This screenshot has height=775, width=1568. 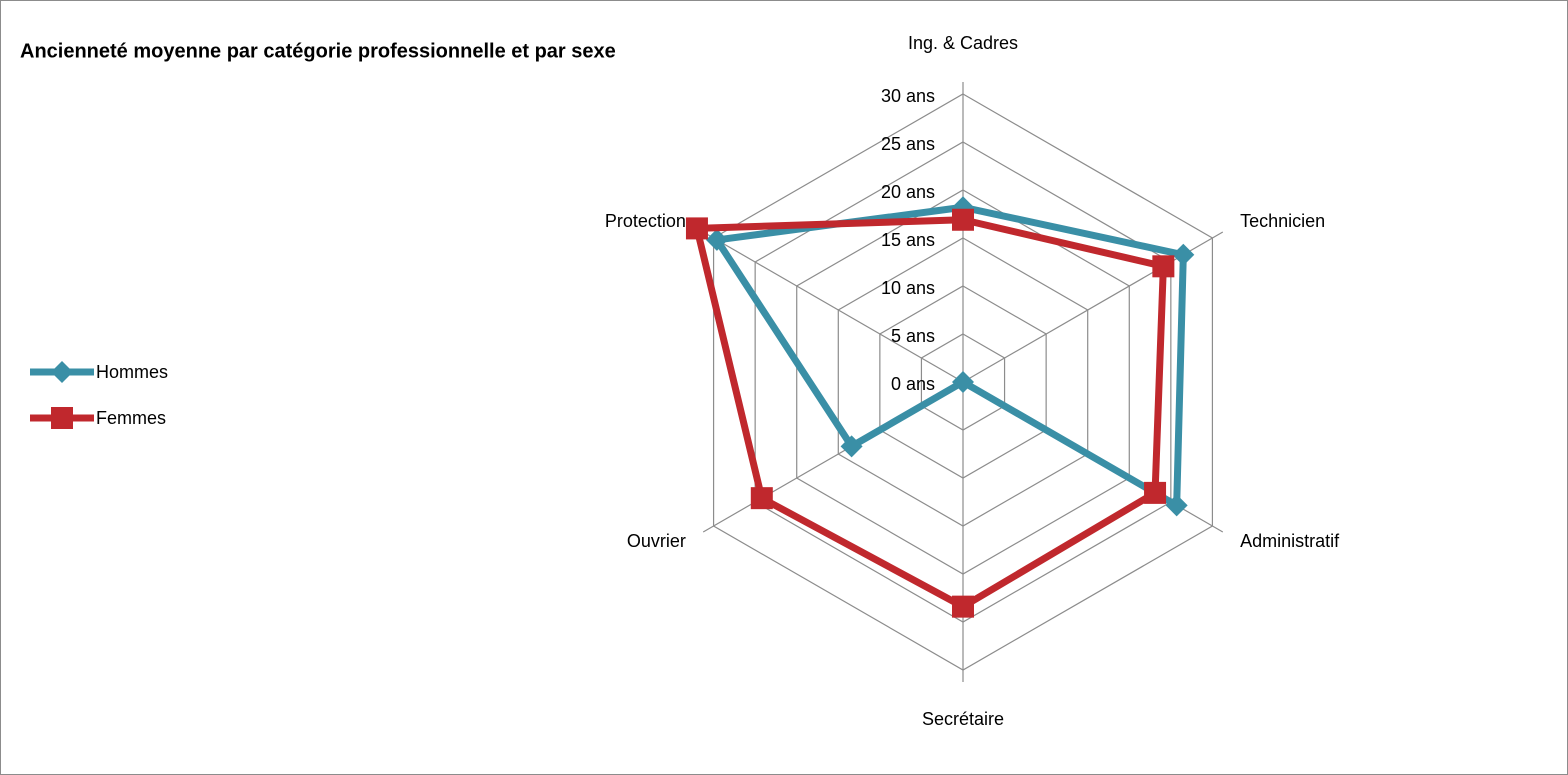 What do you see at coordinates (908, 240) in the screenshot?
I see `y-tick-label: 15 ans` at bounding box center [908, 240].